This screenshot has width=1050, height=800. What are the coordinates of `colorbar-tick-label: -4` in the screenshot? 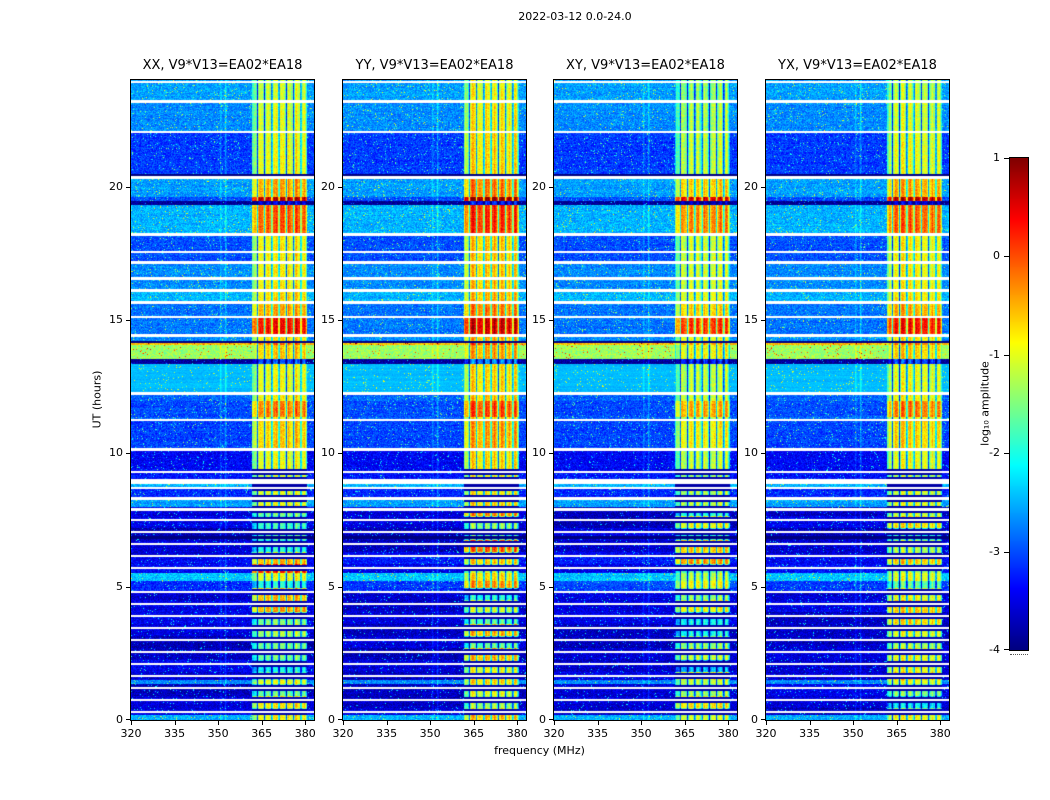 It's located at (994, 649).